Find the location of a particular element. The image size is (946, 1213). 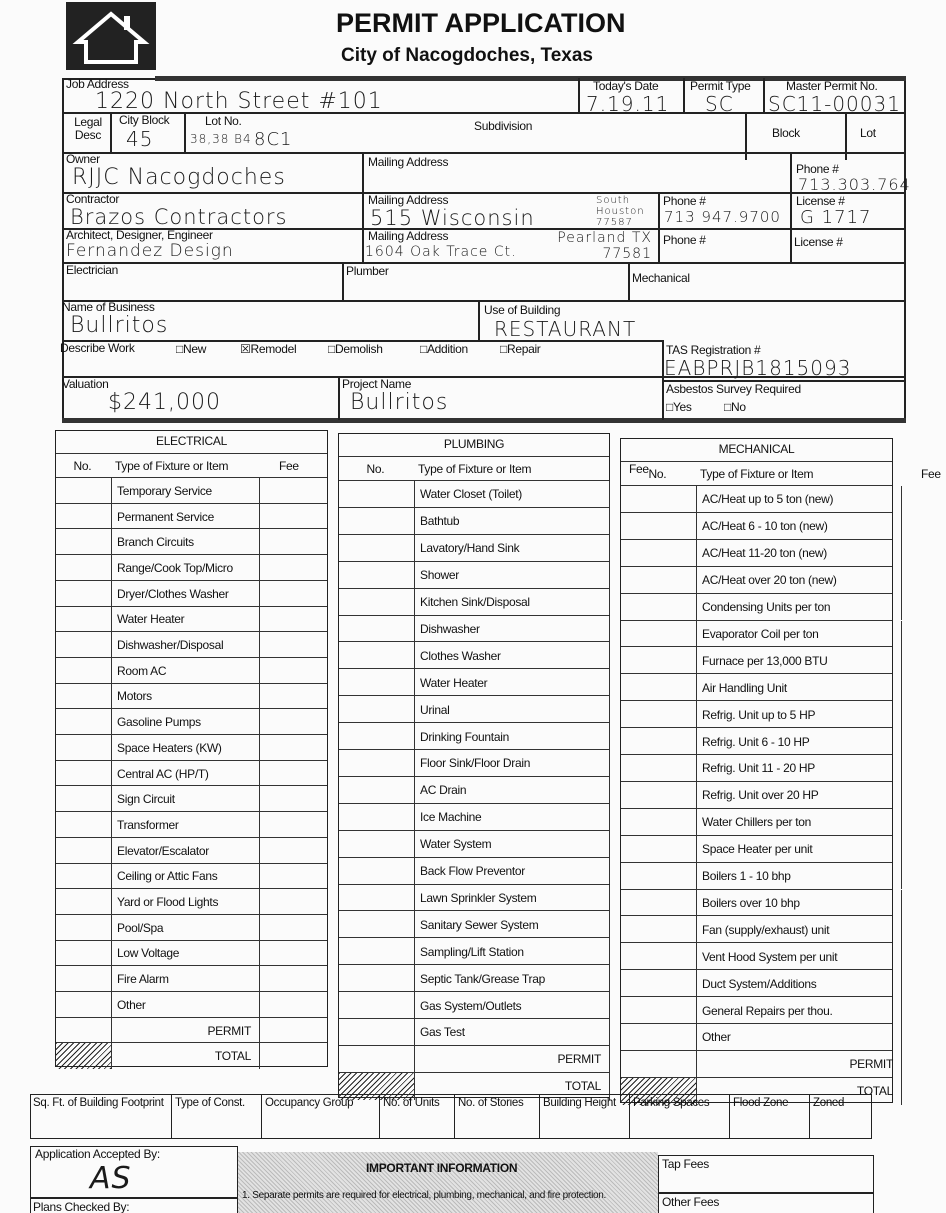

business-name-field: Bullritos is located at coordinates (119, 325).